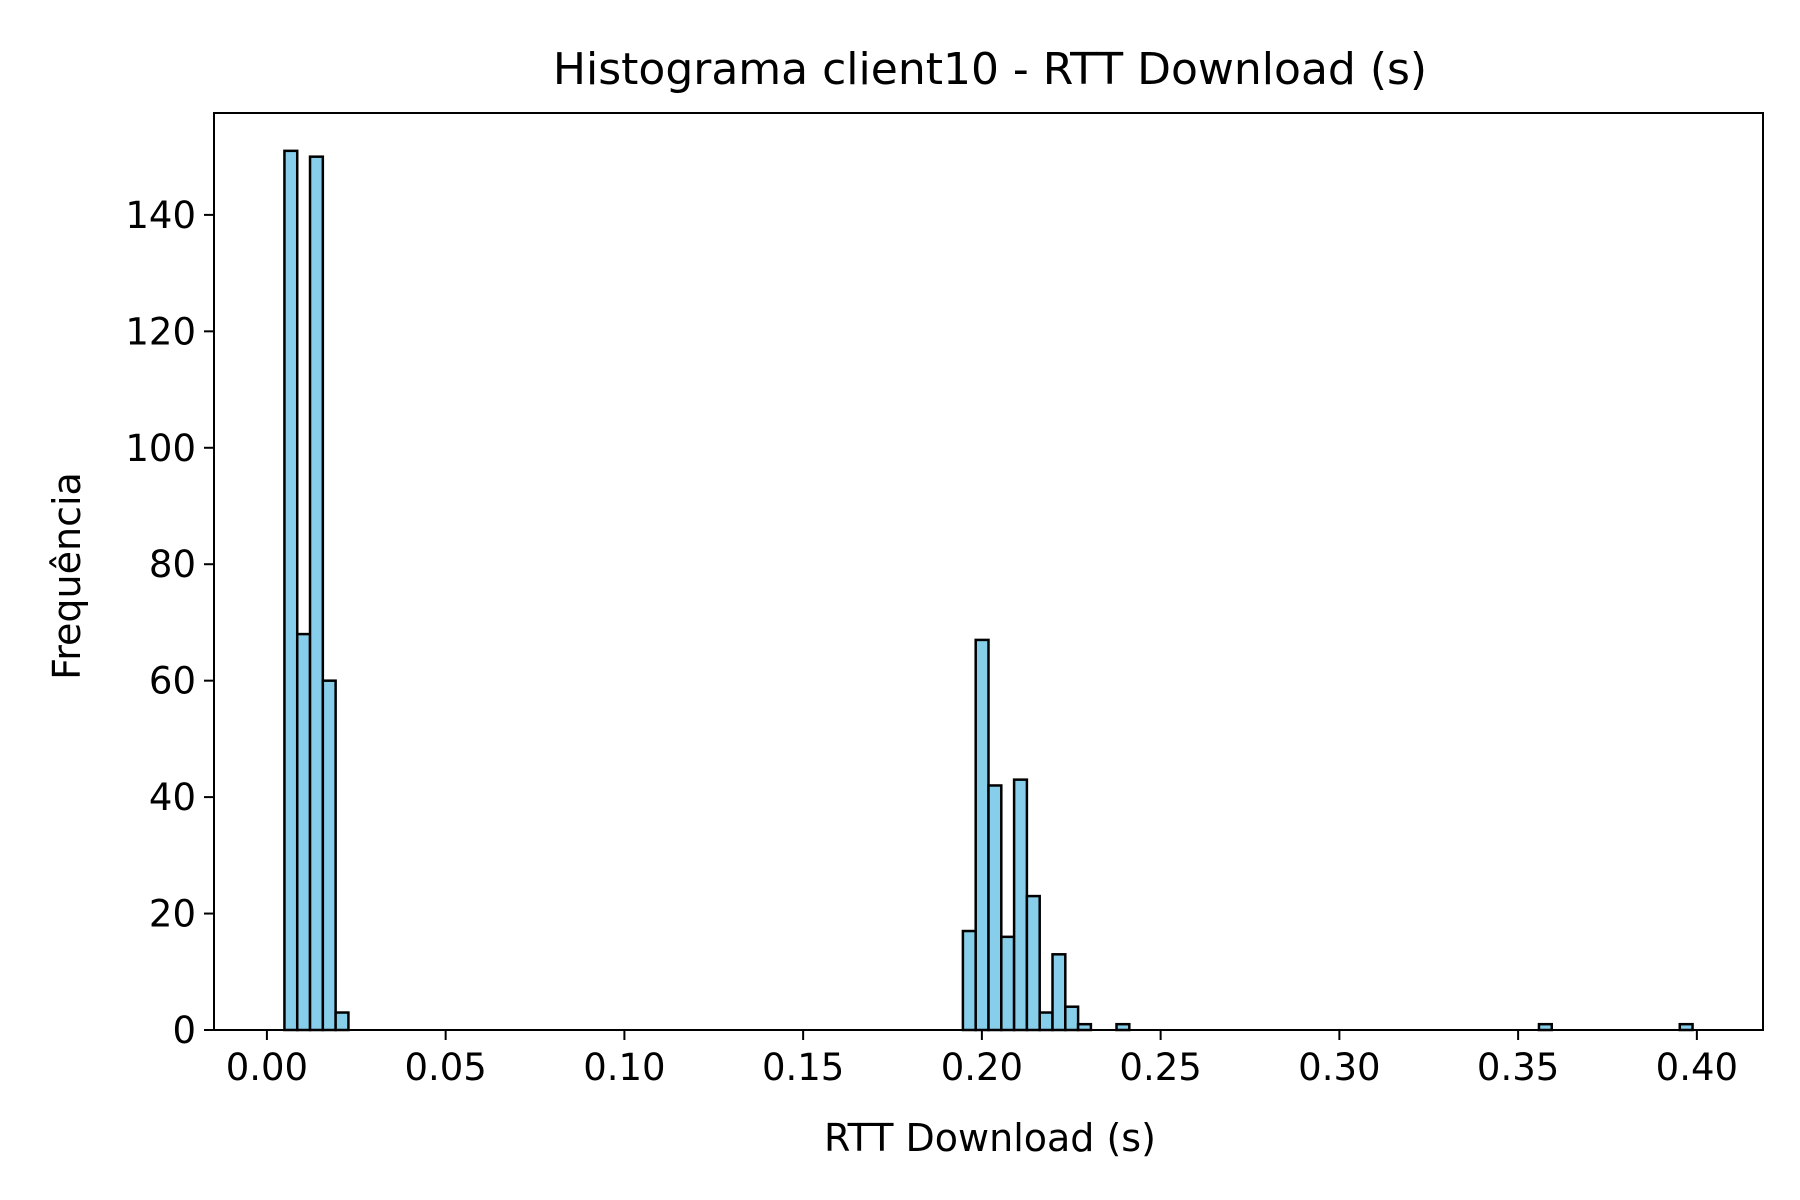 The width and height of the screenshot is (1800, 1200). Describe the element at coordinates (184, 1030) in the screenshot. I see `y-tick-label: 0` at that location.